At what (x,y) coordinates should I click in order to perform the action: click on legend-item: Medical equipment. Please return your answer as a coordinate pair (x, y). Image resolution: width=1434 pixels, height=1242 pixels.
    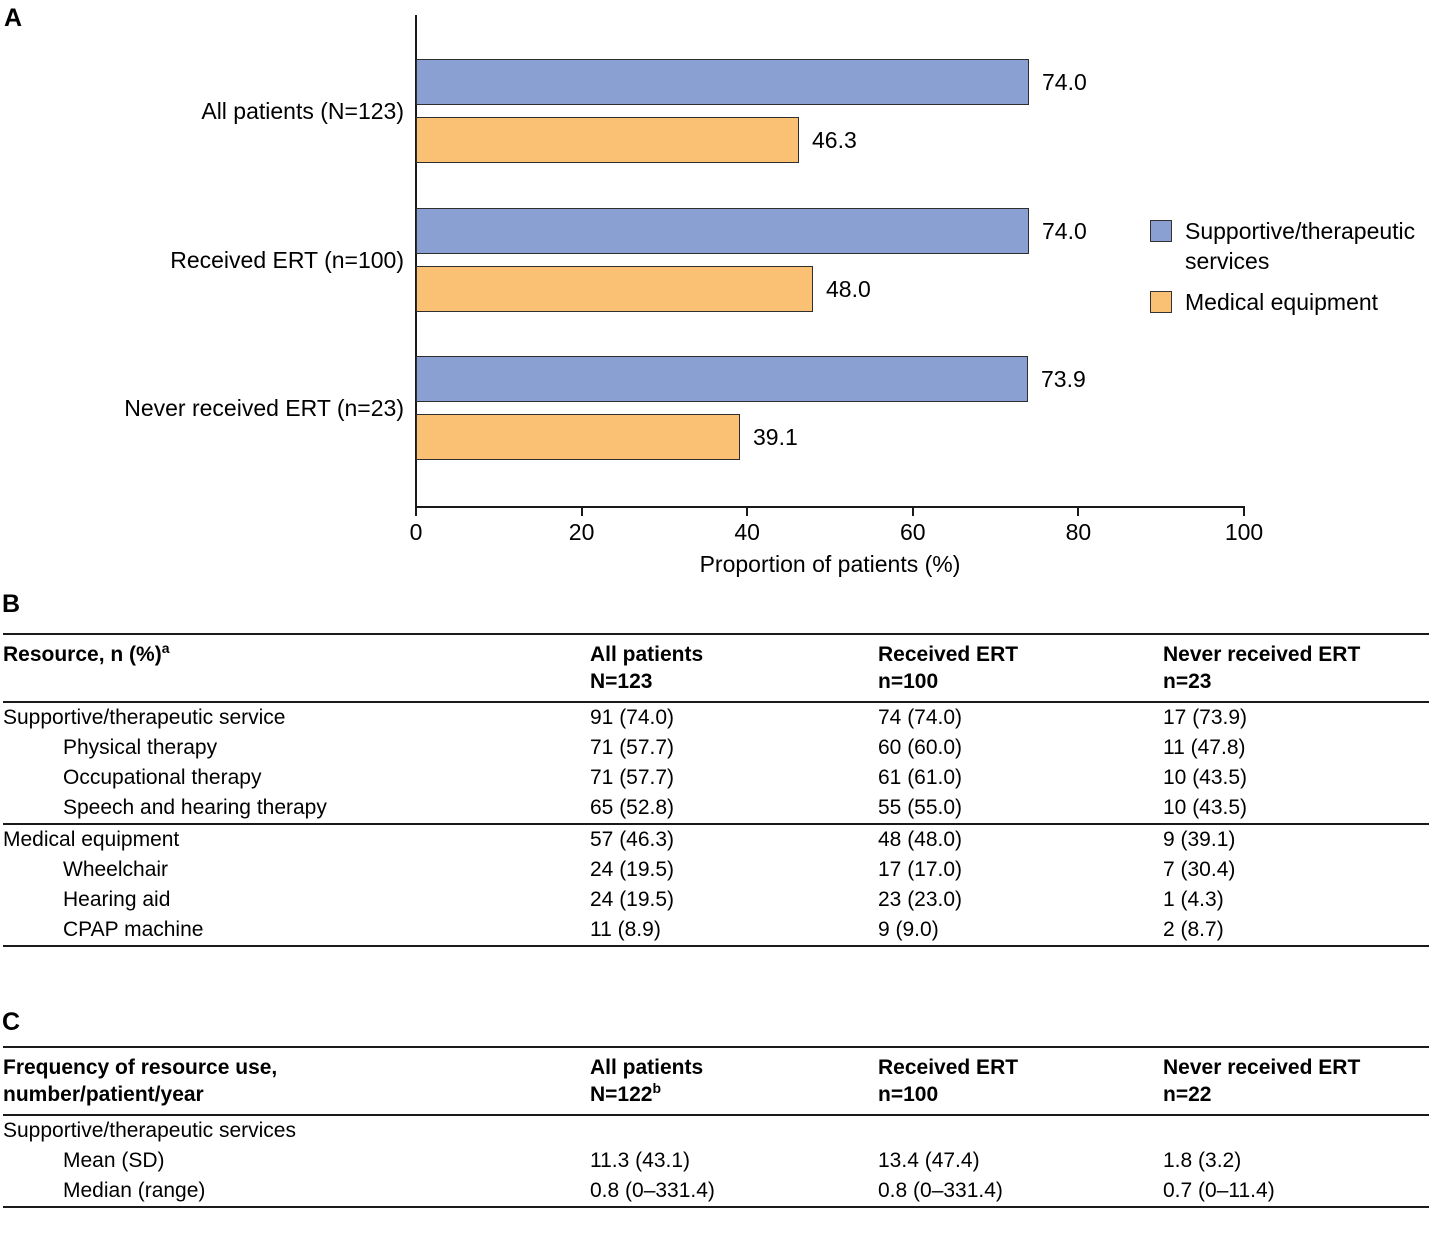
    Looking at the image, I should click on (1290, 302).